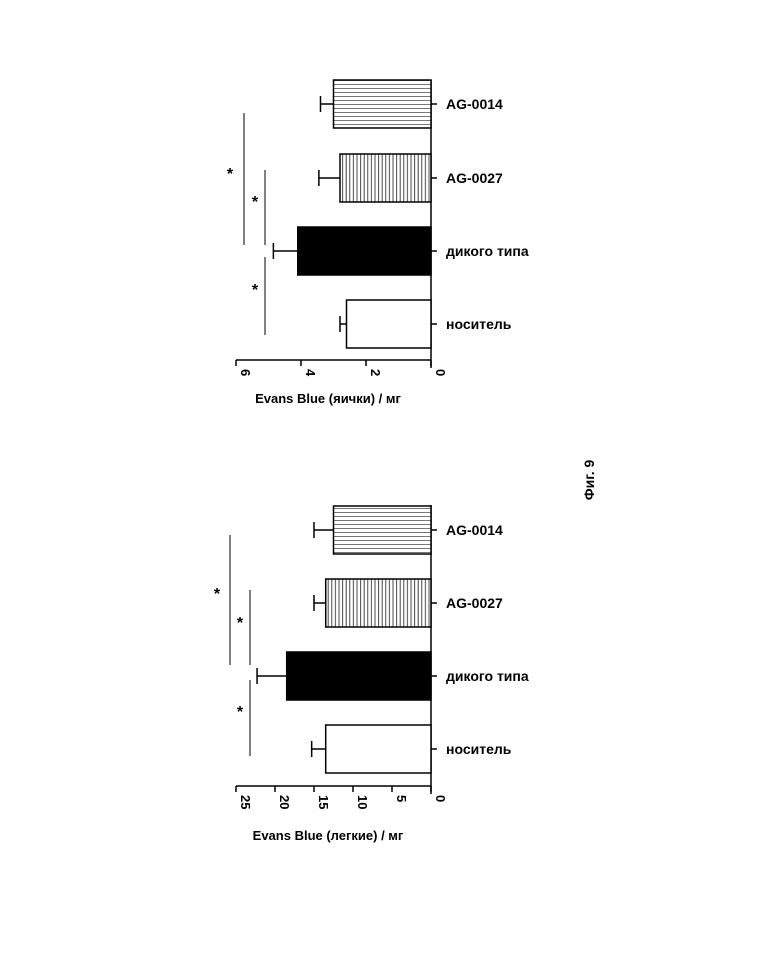  Describe the element at coordinates (310, 373) in the screenshot. I see `value-tick-label: 4` at that location.